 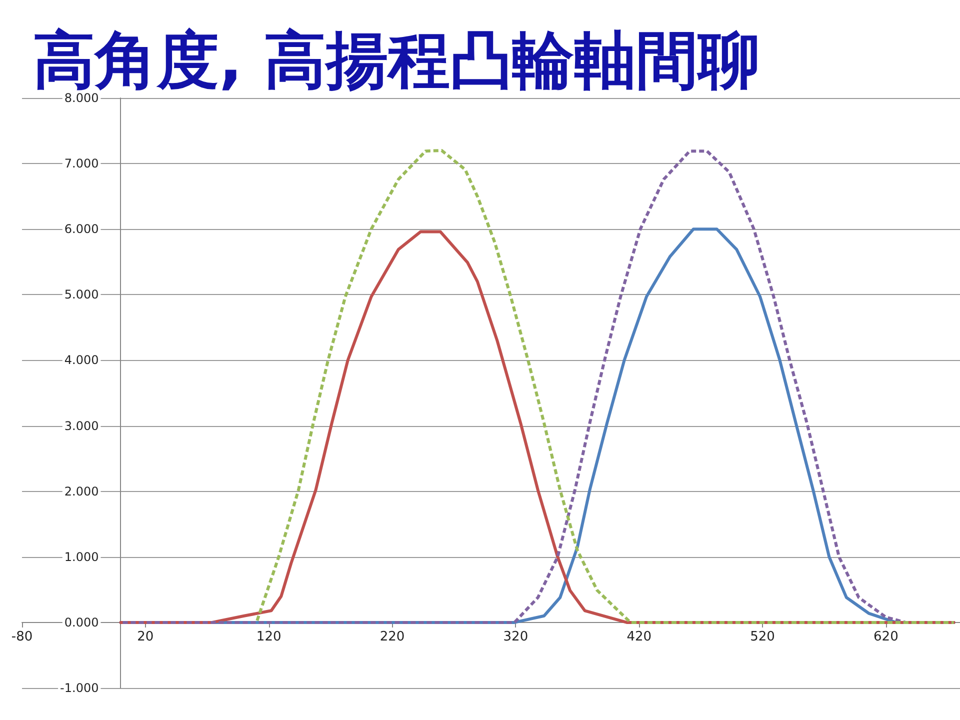 What do you see at coordinates (886, 636) in the screenshot?
I see `x-tick-label: 620` at bounding box center [886, 636].